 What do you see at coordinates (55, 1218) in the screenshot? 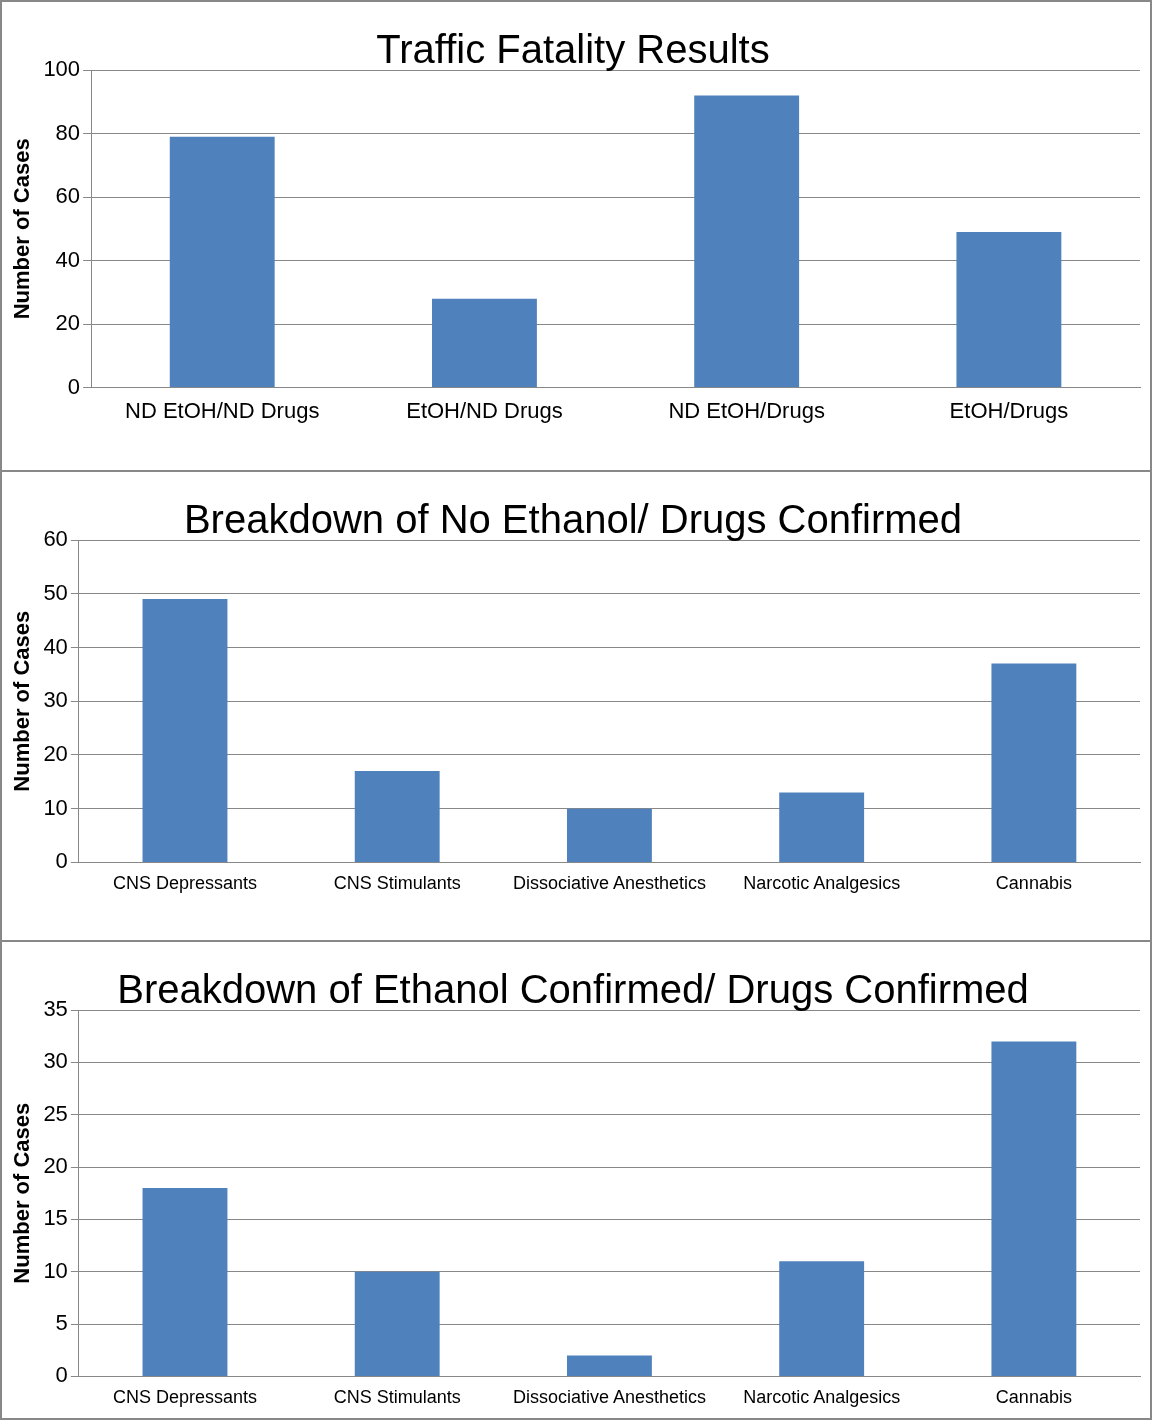
I see `y-tick-label: 15` at bounding box center [55, 1218].